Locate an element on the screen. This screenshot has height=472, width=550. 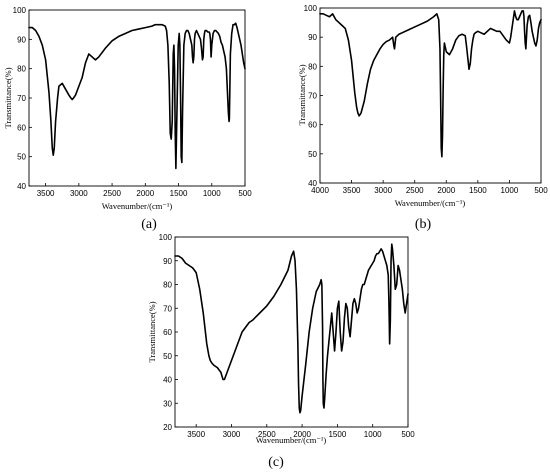
panel-c-x-tick-label: 2500 is located at coordinates (267, 434).